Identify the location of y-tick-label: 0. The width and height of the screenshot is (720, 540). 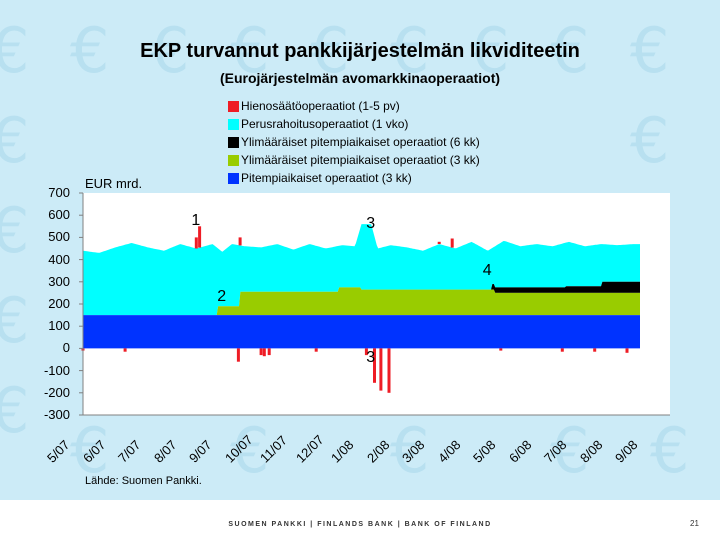
(66, 348).